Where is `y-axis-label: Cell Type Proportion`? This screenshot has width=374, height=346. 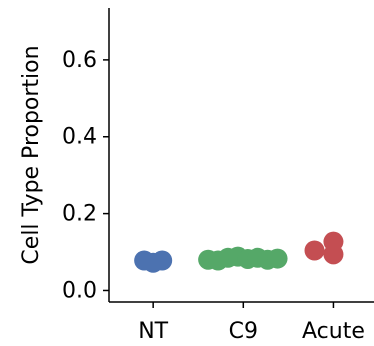 y-axis-label: Cell Type Proportion is located at coordinates (31, 154).